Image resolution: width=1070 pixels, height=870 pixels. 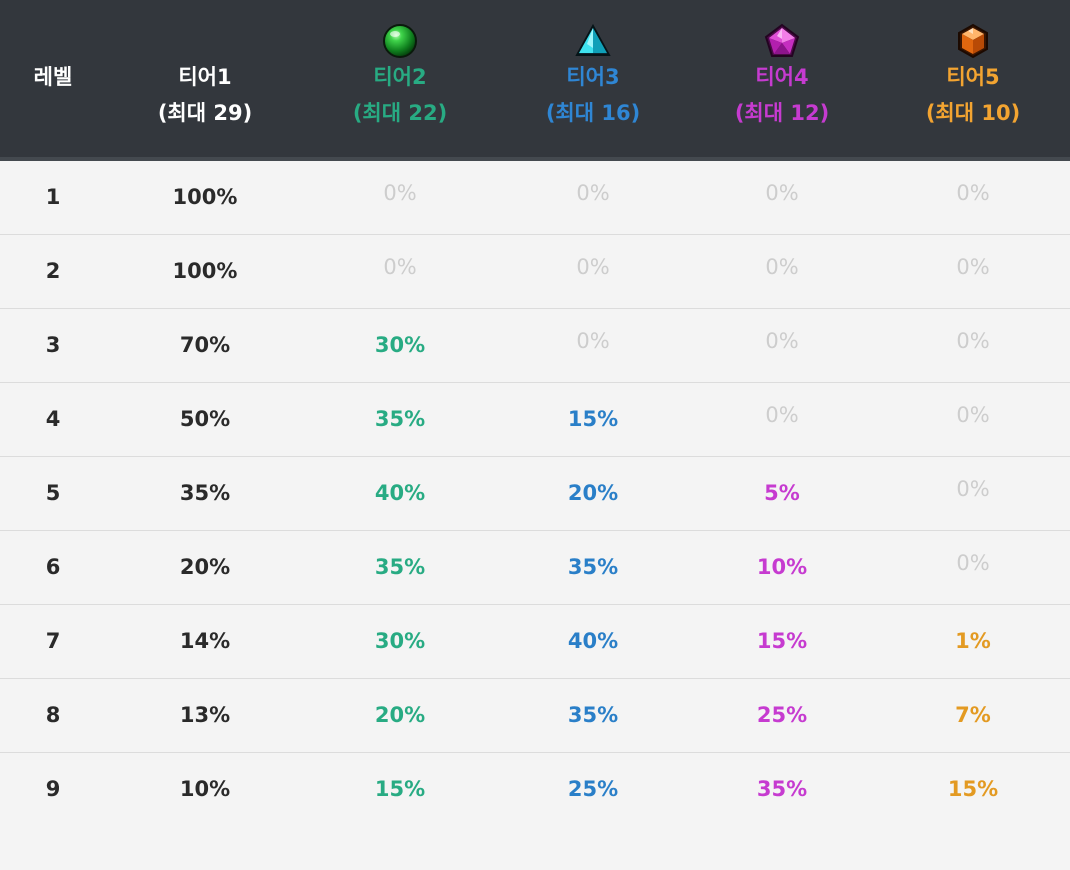 I want to click on level-cell: 6, so click(x=53, y=567).